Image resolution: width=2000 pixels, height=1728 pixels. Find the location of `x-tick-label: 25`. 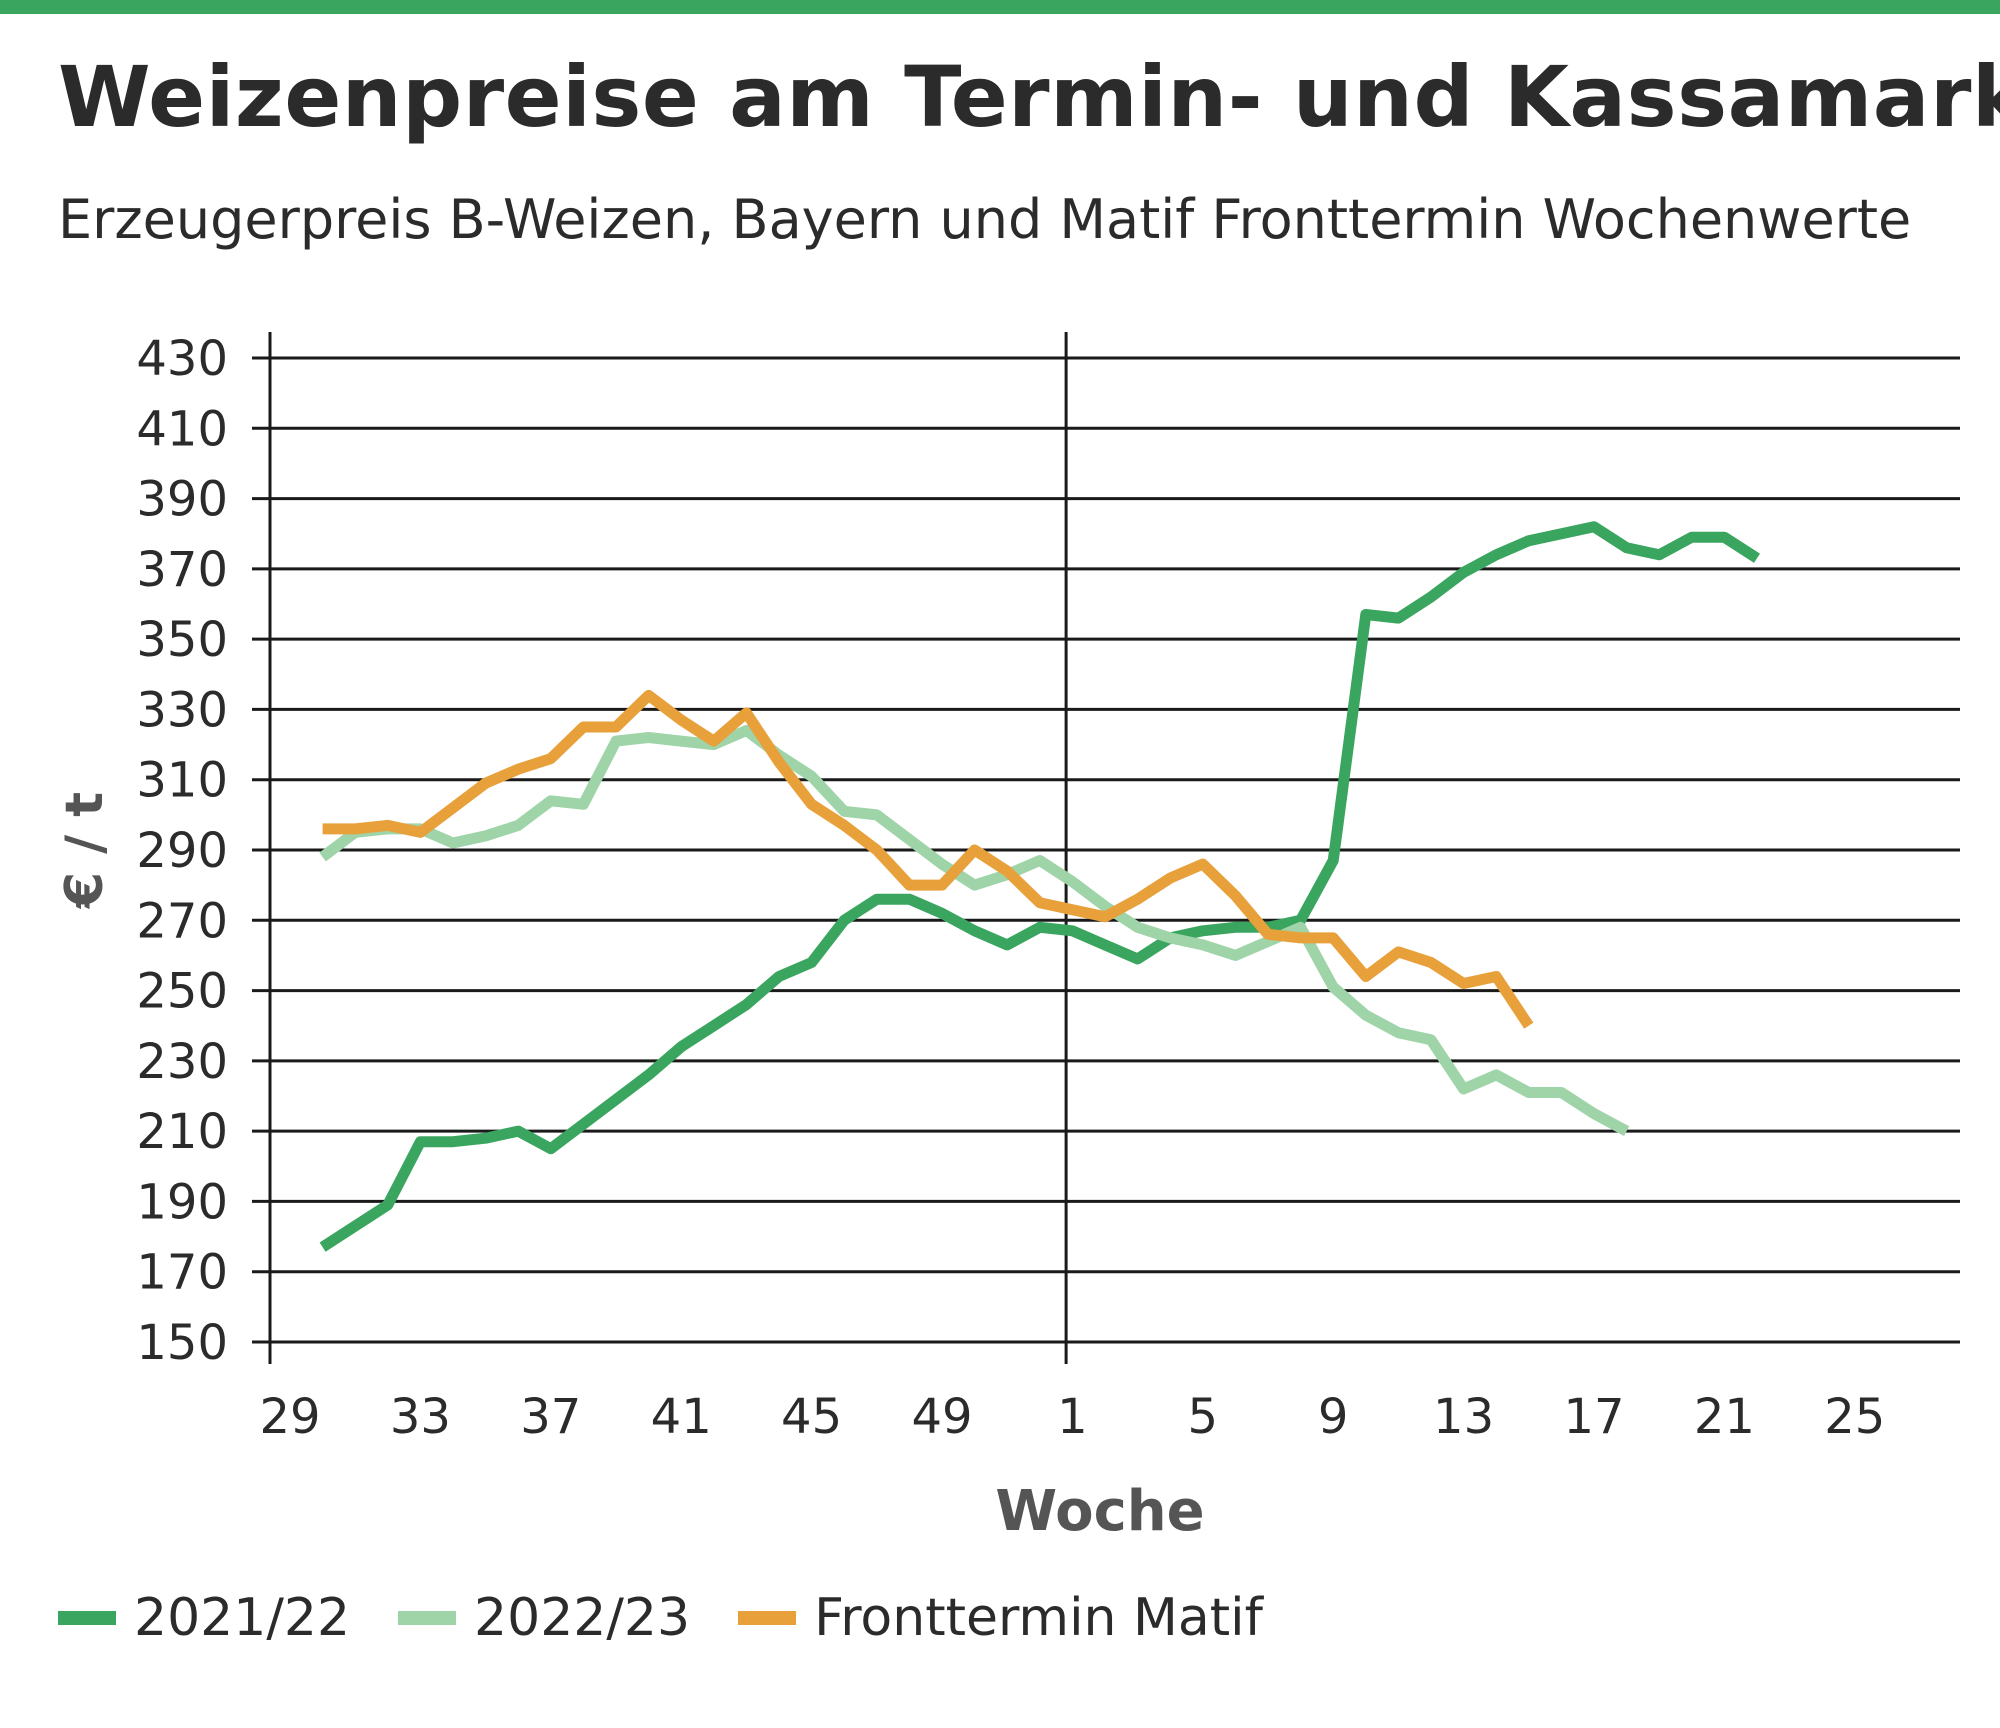

x-tick-label: 25 is located at coordinates (1854, 1417).